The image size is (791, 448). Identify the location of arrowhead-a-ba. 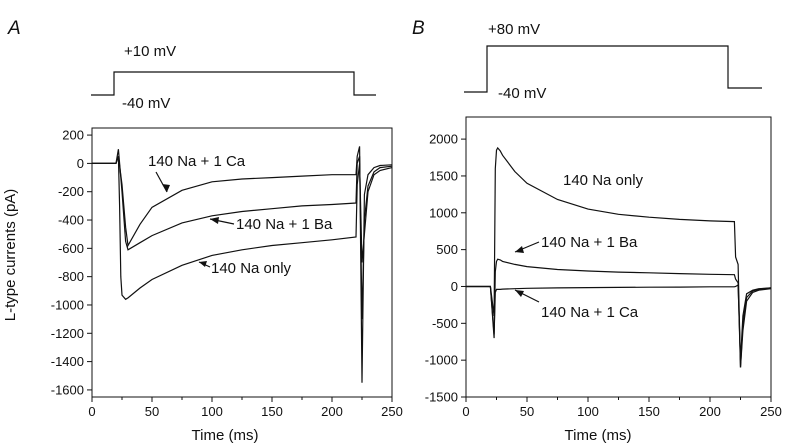
(214, 220).